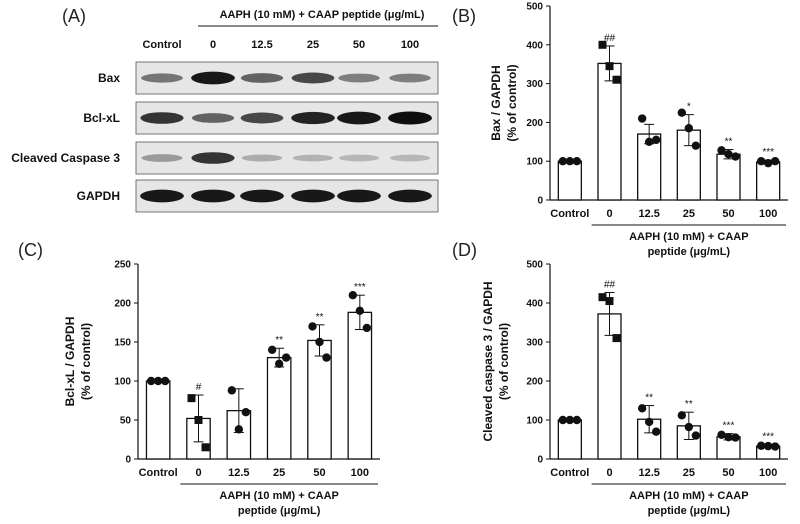 The height and width of the screenshot is (524, 800). What do you see at coordinates (322, 15) in the screenshot?
I see `blot-treatment-header: AAPH (10 mM) + CAAP peptide (μg/mL)` at bounding box center [322, 15].